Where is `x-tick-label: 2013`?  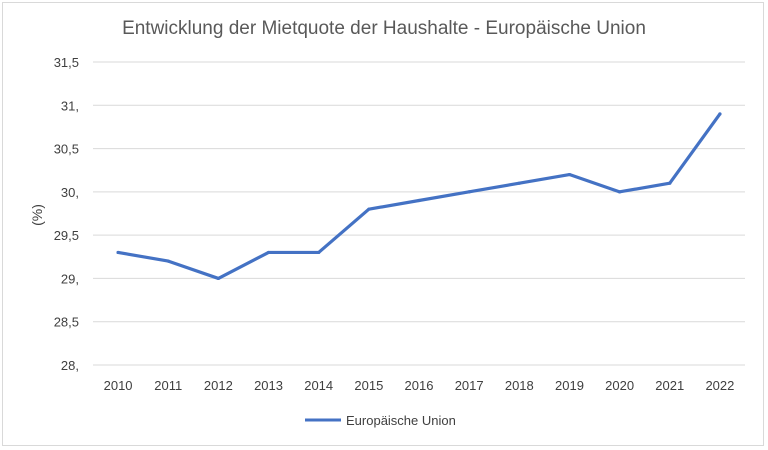
x-tick-label: 2013 is located at coordinates (268, 385).